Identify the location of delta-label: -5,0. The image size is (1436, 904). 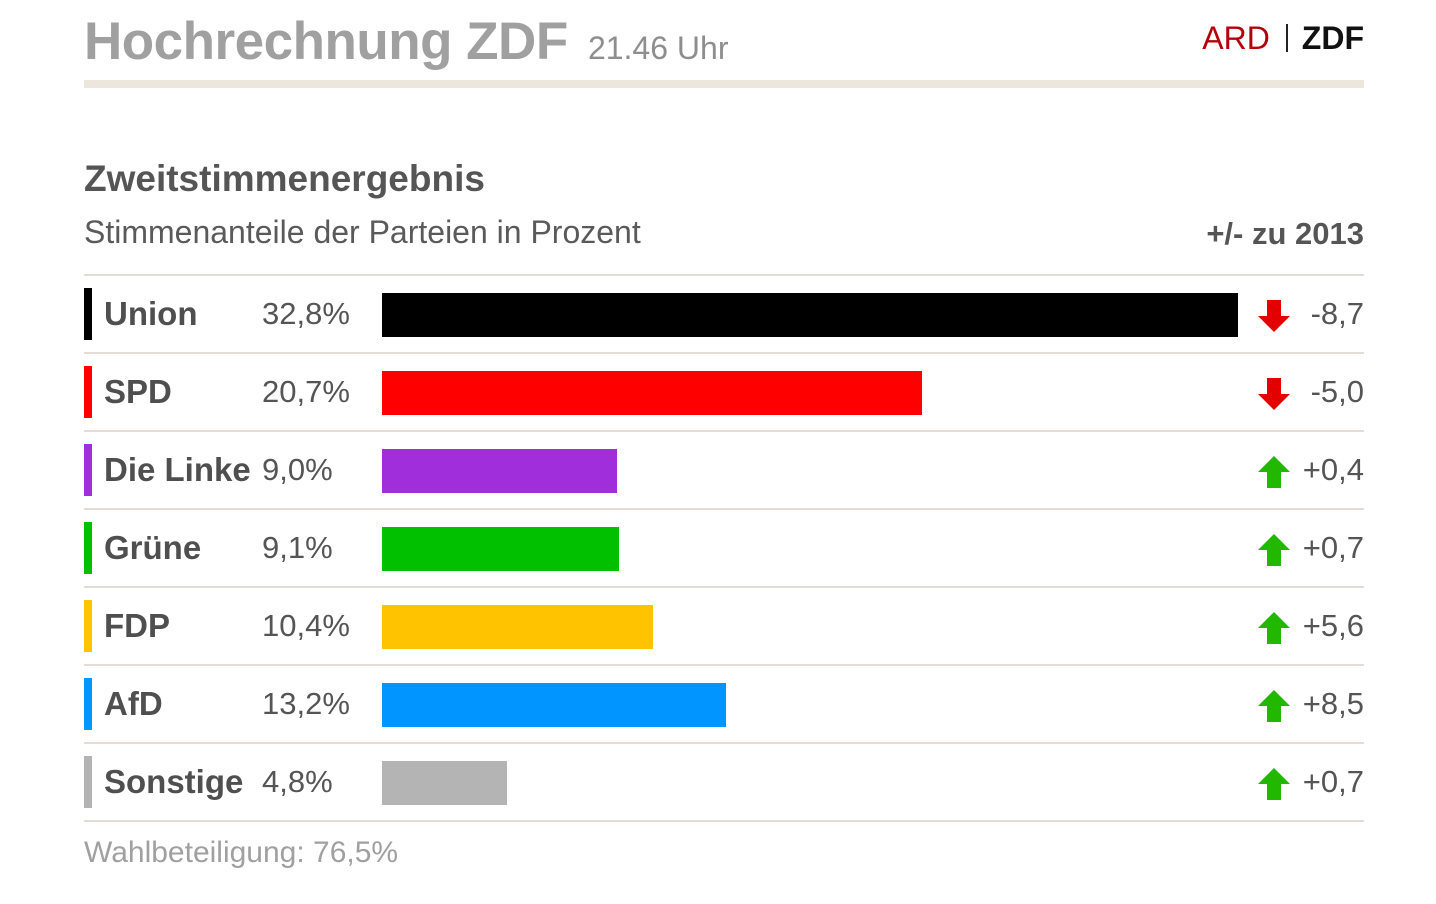
(1337, 391).